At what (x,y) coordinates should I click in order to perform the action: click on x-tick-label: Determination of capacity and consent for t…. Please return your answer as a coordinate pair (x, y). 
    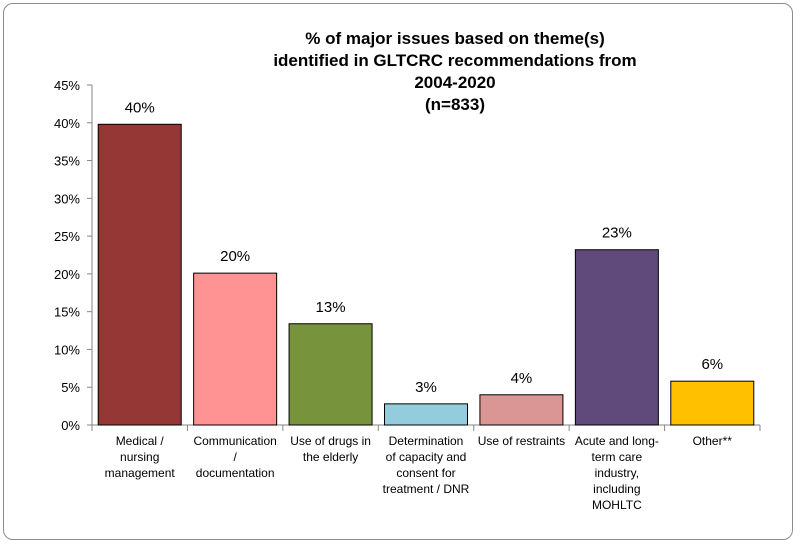
    Looking at the image, I should click on (426, 465).